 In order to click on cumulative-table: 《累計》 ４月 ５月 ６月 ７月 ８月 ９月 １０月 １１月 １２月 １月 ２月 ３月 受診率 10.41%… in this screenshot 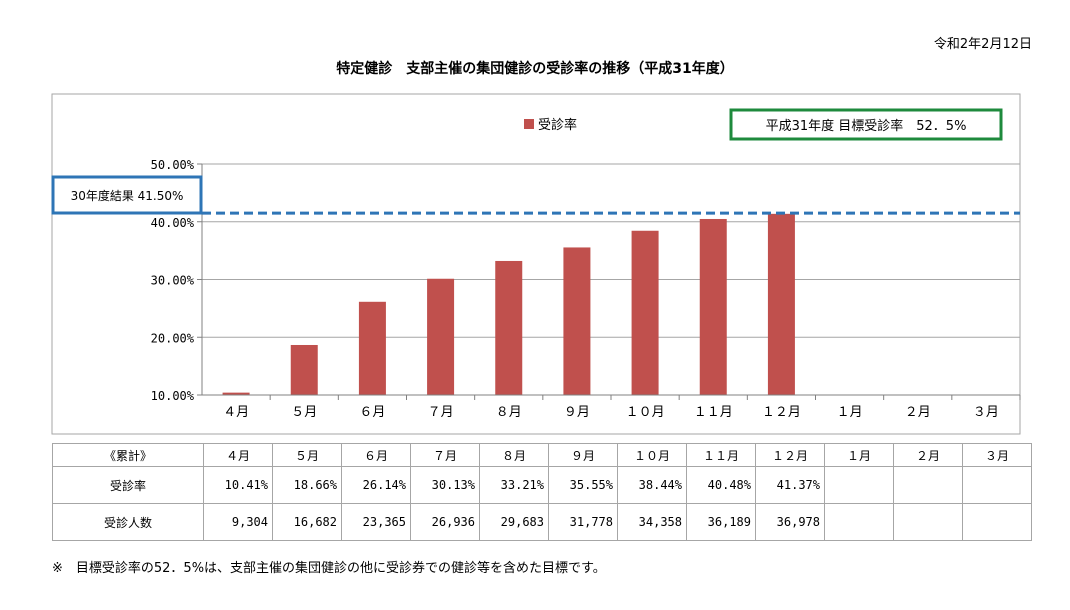, I will do `click(542, 492)`.